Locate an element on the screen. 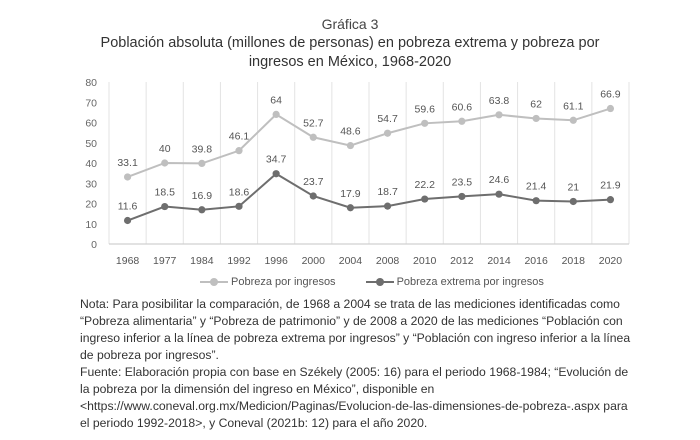  data-label: 17.9 is located at coordinates (350, 194).